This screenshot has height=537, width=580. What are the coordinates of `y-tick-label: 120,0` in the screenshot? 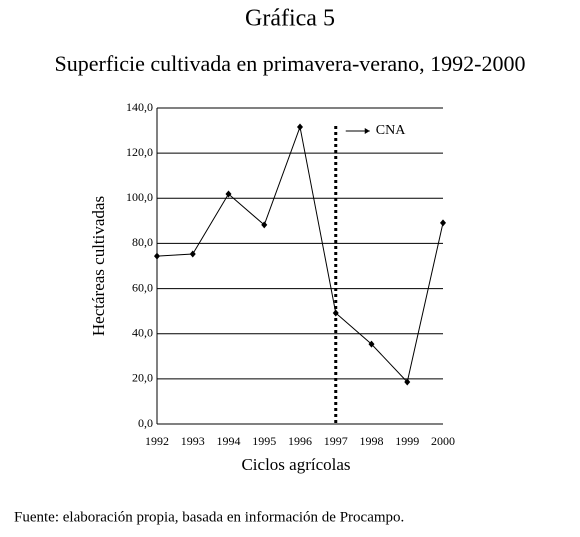 It's located at (139, 152).